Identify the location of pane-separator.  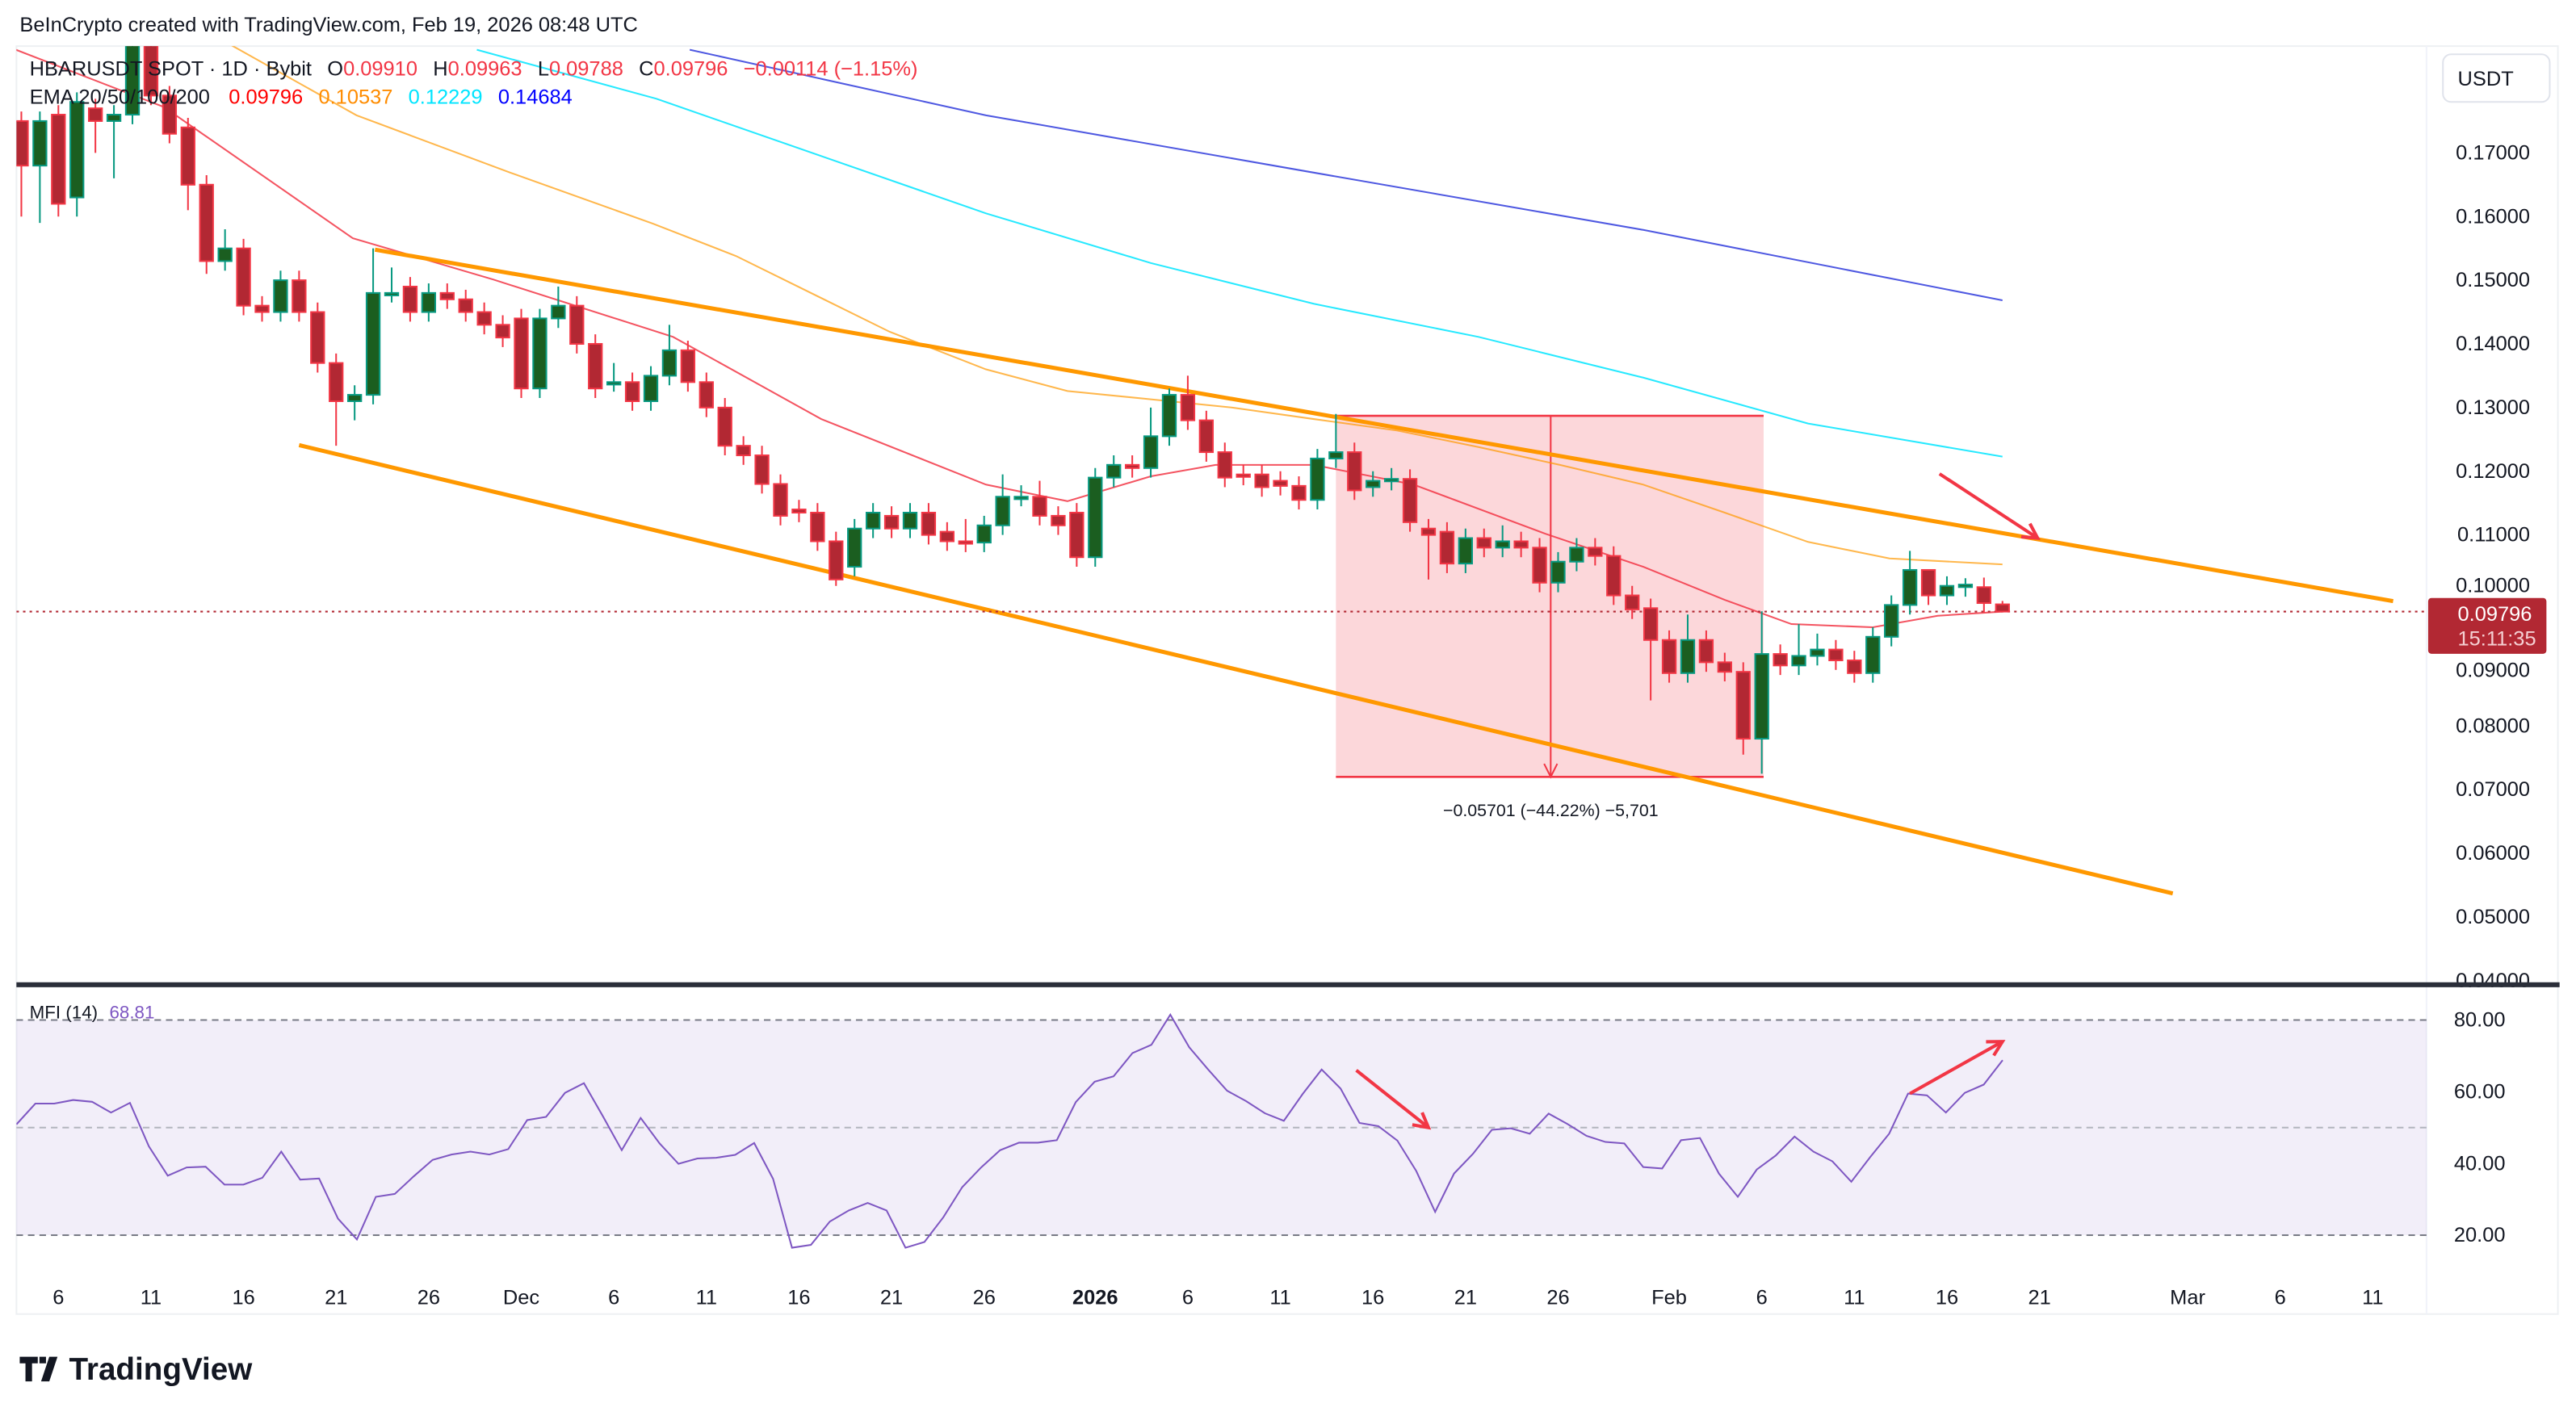
(1288, 985).